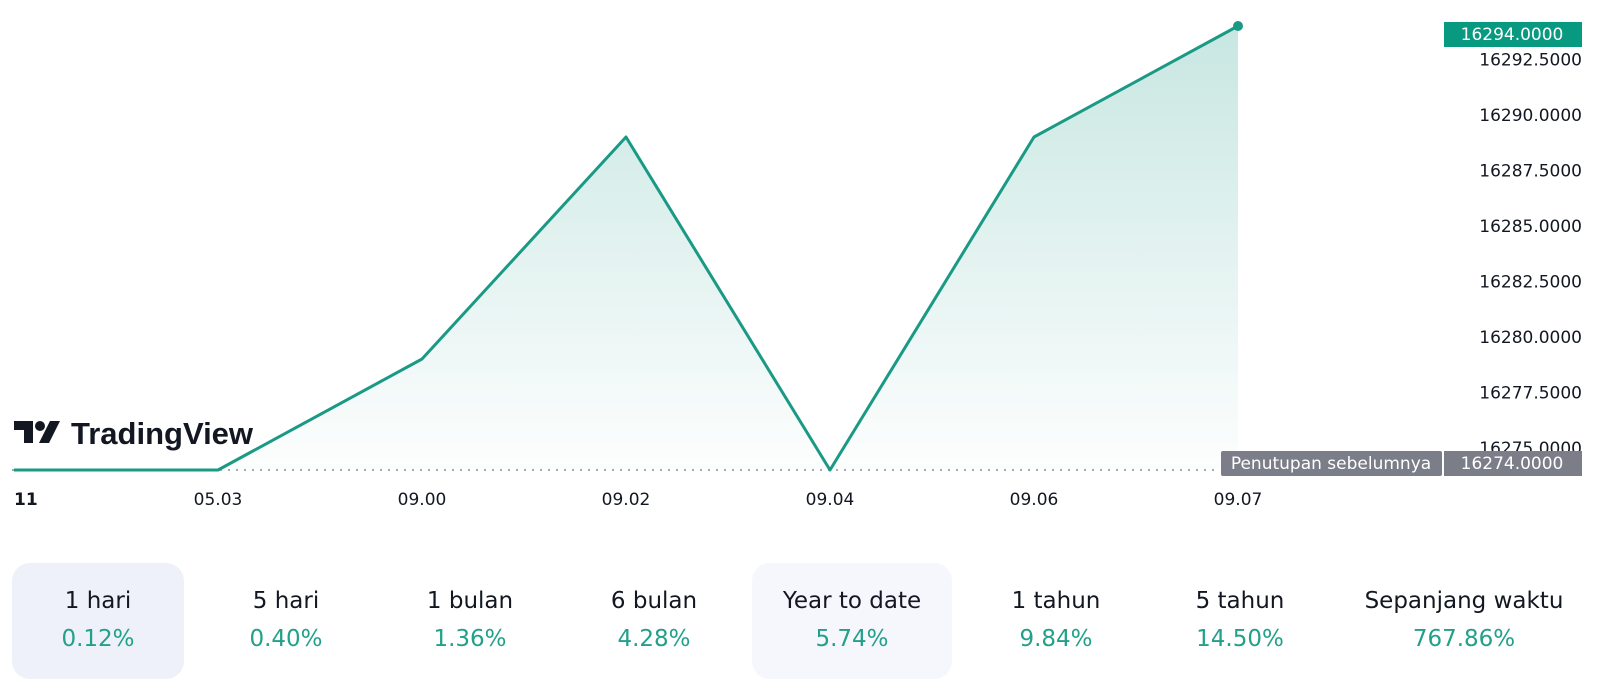 The height and width of the screenshot is (696, 1600). What do you see at coordinates (1238, 26) in the screenshot?
I see `last-data-point` at bounding box center [1238, 26].